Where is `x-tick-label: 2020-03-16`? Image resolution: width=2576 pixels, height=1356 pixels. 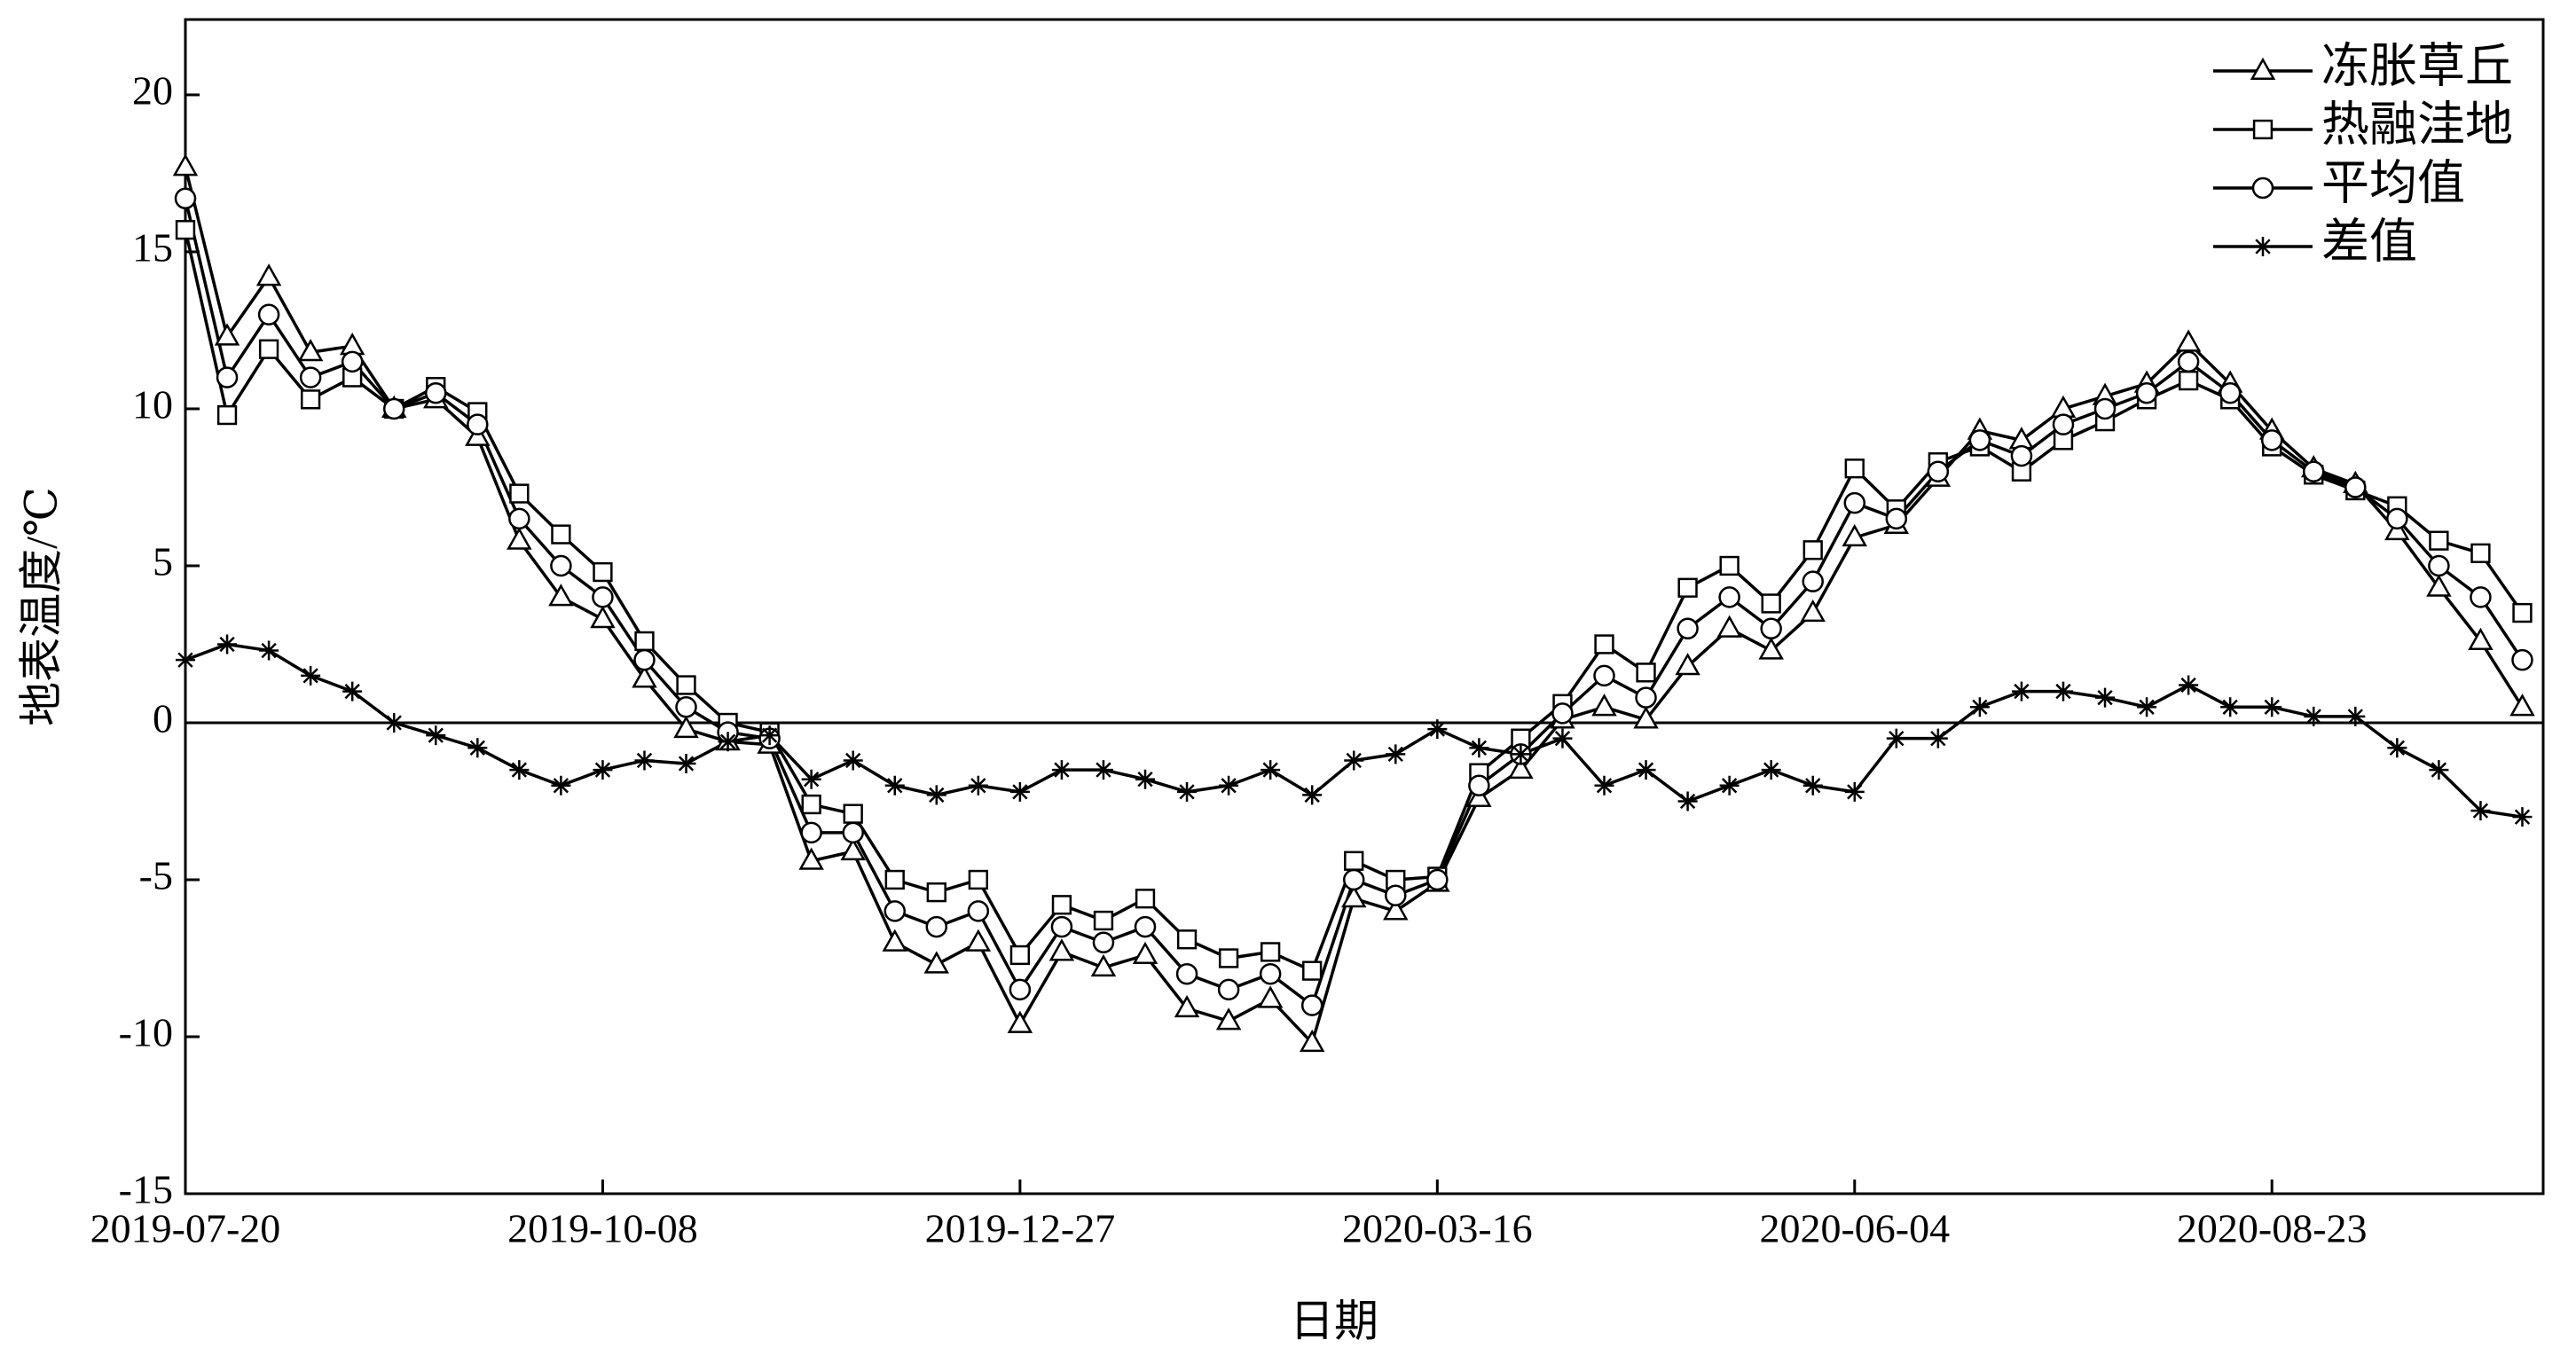 x-tick-label: 2020-03-16 is located at coordinates (1437, 1228).